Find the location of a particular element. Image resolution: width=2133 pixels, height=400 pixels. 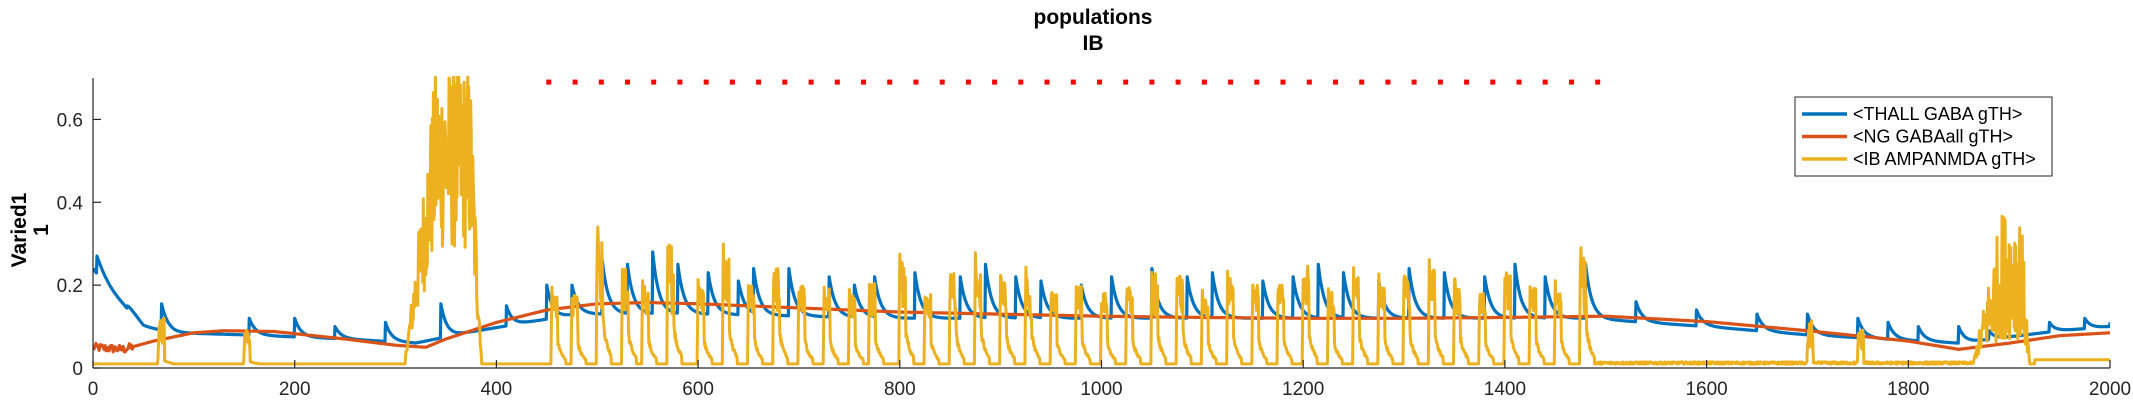

x-tick-label-1600: 1600 is located at coordinates (1706, 389).